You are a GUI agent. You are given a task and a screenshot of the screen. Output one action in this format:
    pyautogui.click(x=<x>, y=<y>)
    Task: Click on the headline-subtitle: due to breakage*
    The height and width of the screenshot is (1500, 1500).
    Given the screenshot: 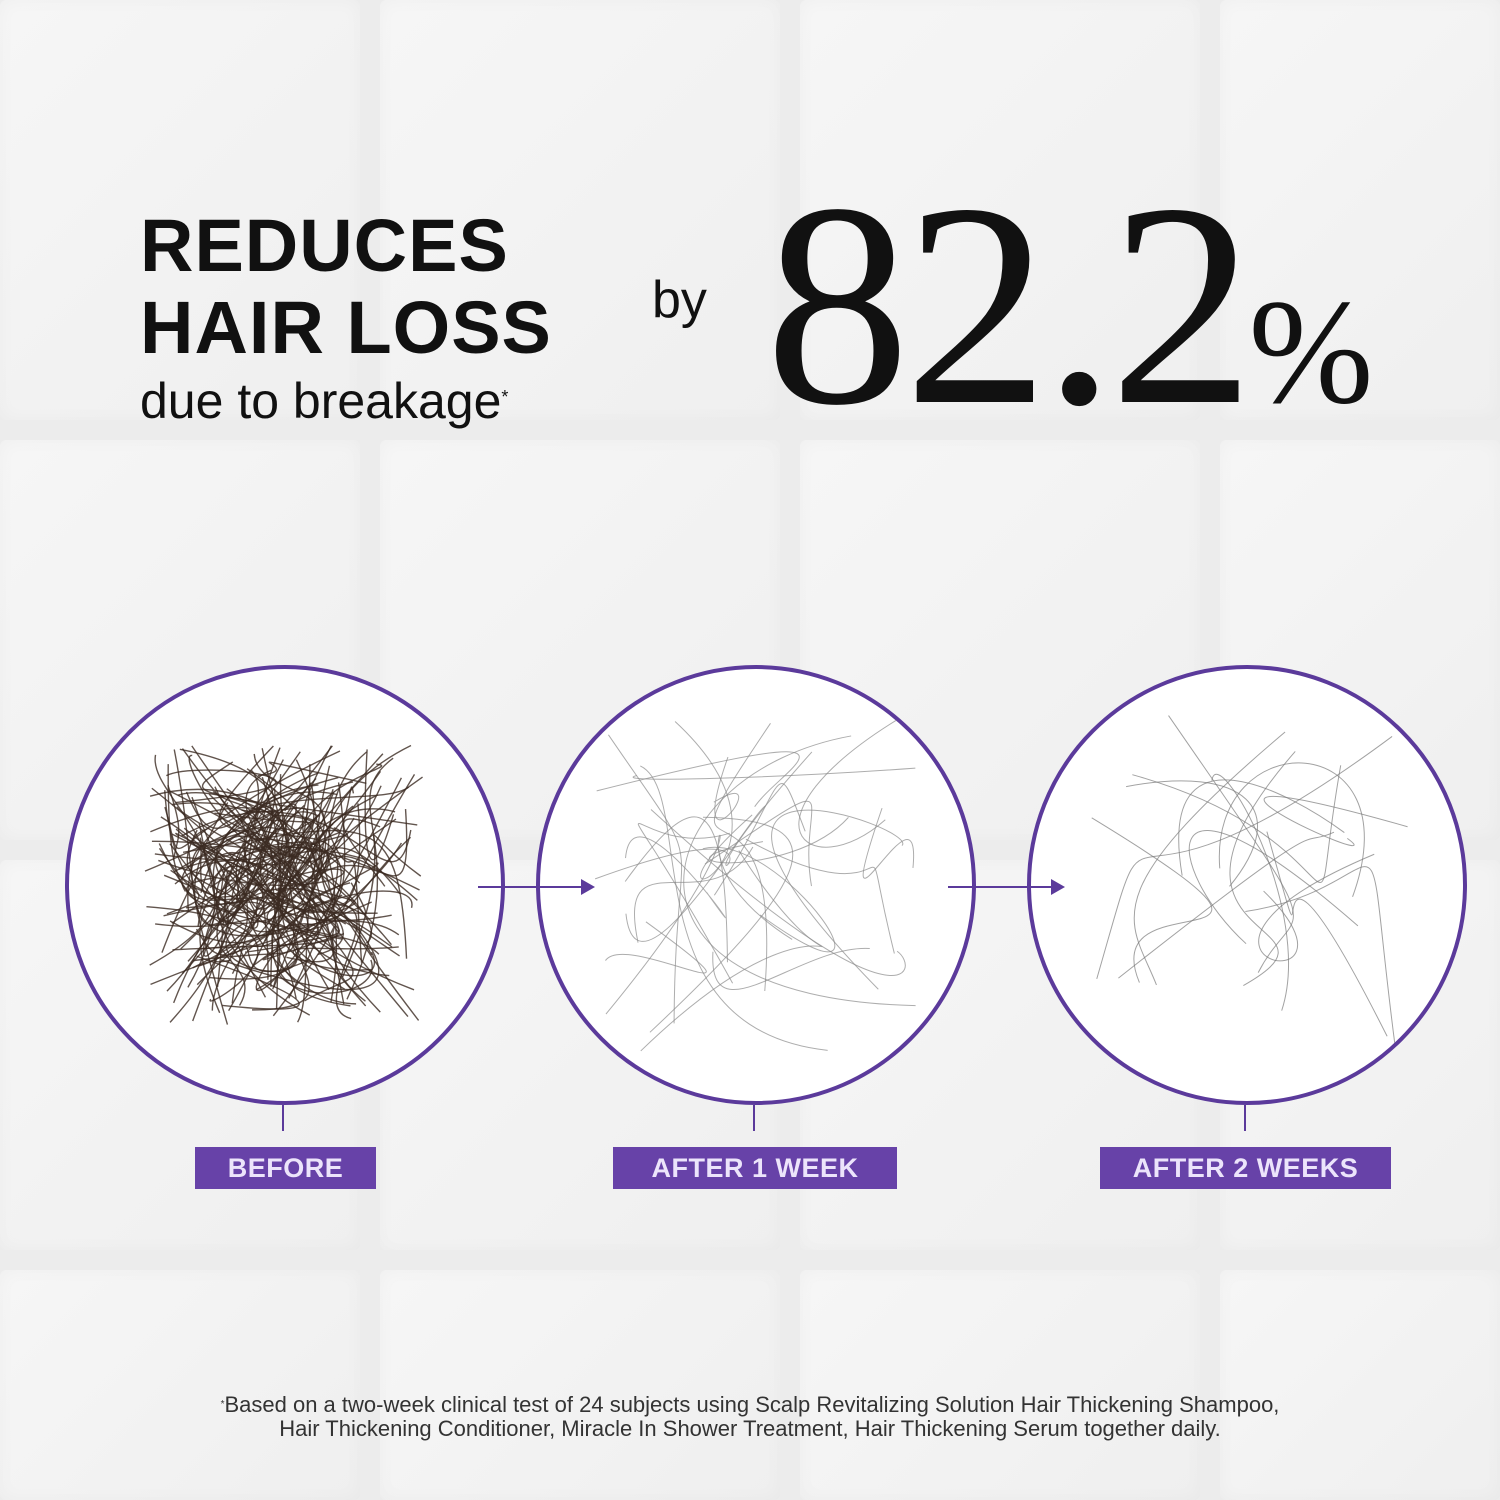 What is the action you would take?
    pyautogui.click(x=346, y=401)
    